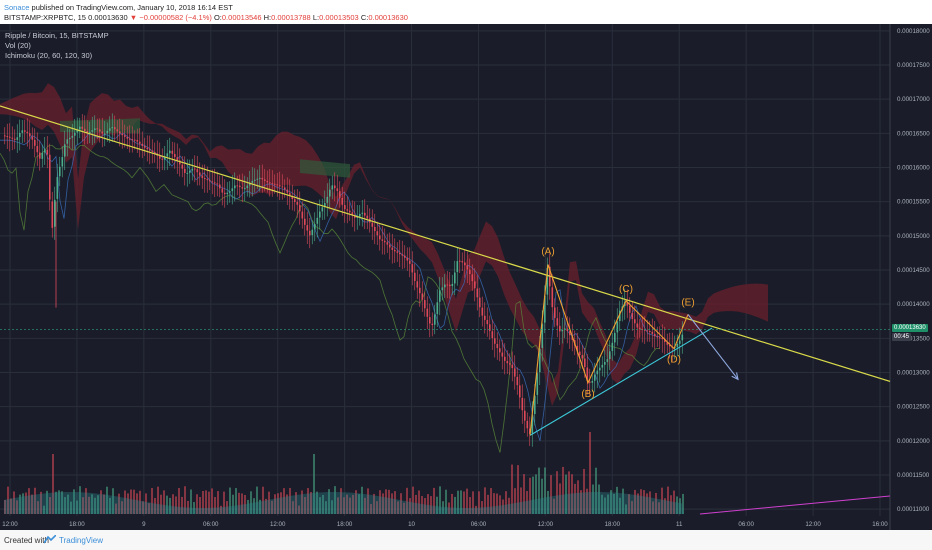 Image resolution: width=932 pixels, height=550 pixels. I want to click on volume-indicator-label: Vol (20), so click(18, 45).